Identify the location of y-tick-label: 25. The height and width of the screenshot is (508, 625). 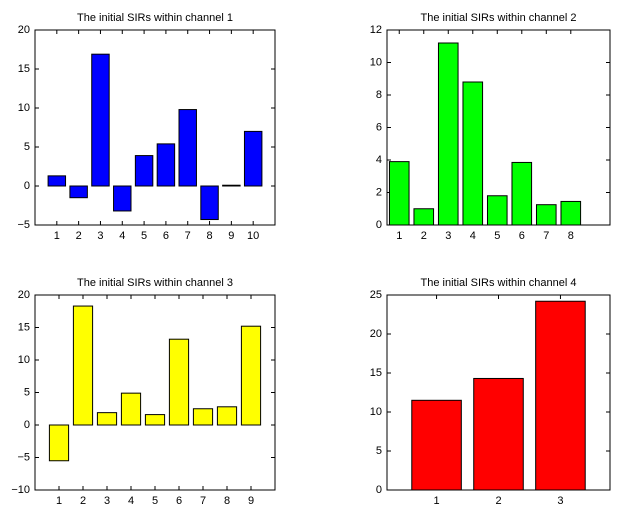
(376, 295).